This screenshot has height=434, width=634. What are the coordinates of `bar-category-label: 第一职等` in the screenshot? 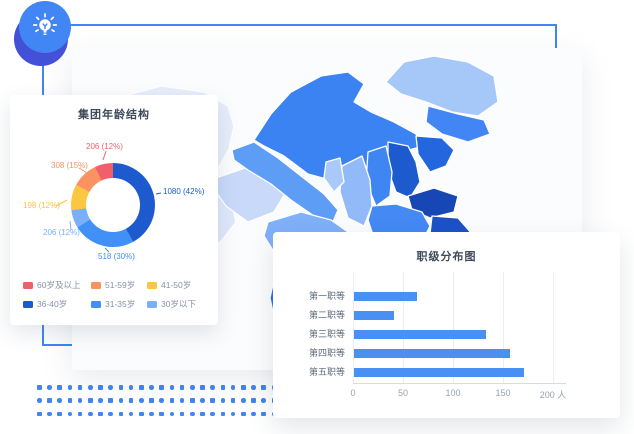 It's located at (326, 296).